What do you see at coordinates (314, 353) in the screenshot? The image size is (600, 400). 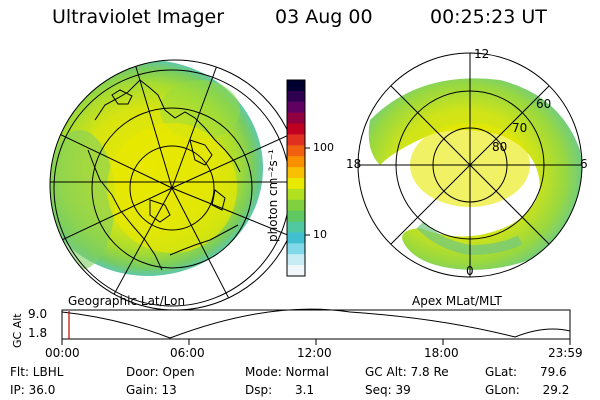 I see `alt-xtick-1200: 12:00` at bounding box center [314, 353].